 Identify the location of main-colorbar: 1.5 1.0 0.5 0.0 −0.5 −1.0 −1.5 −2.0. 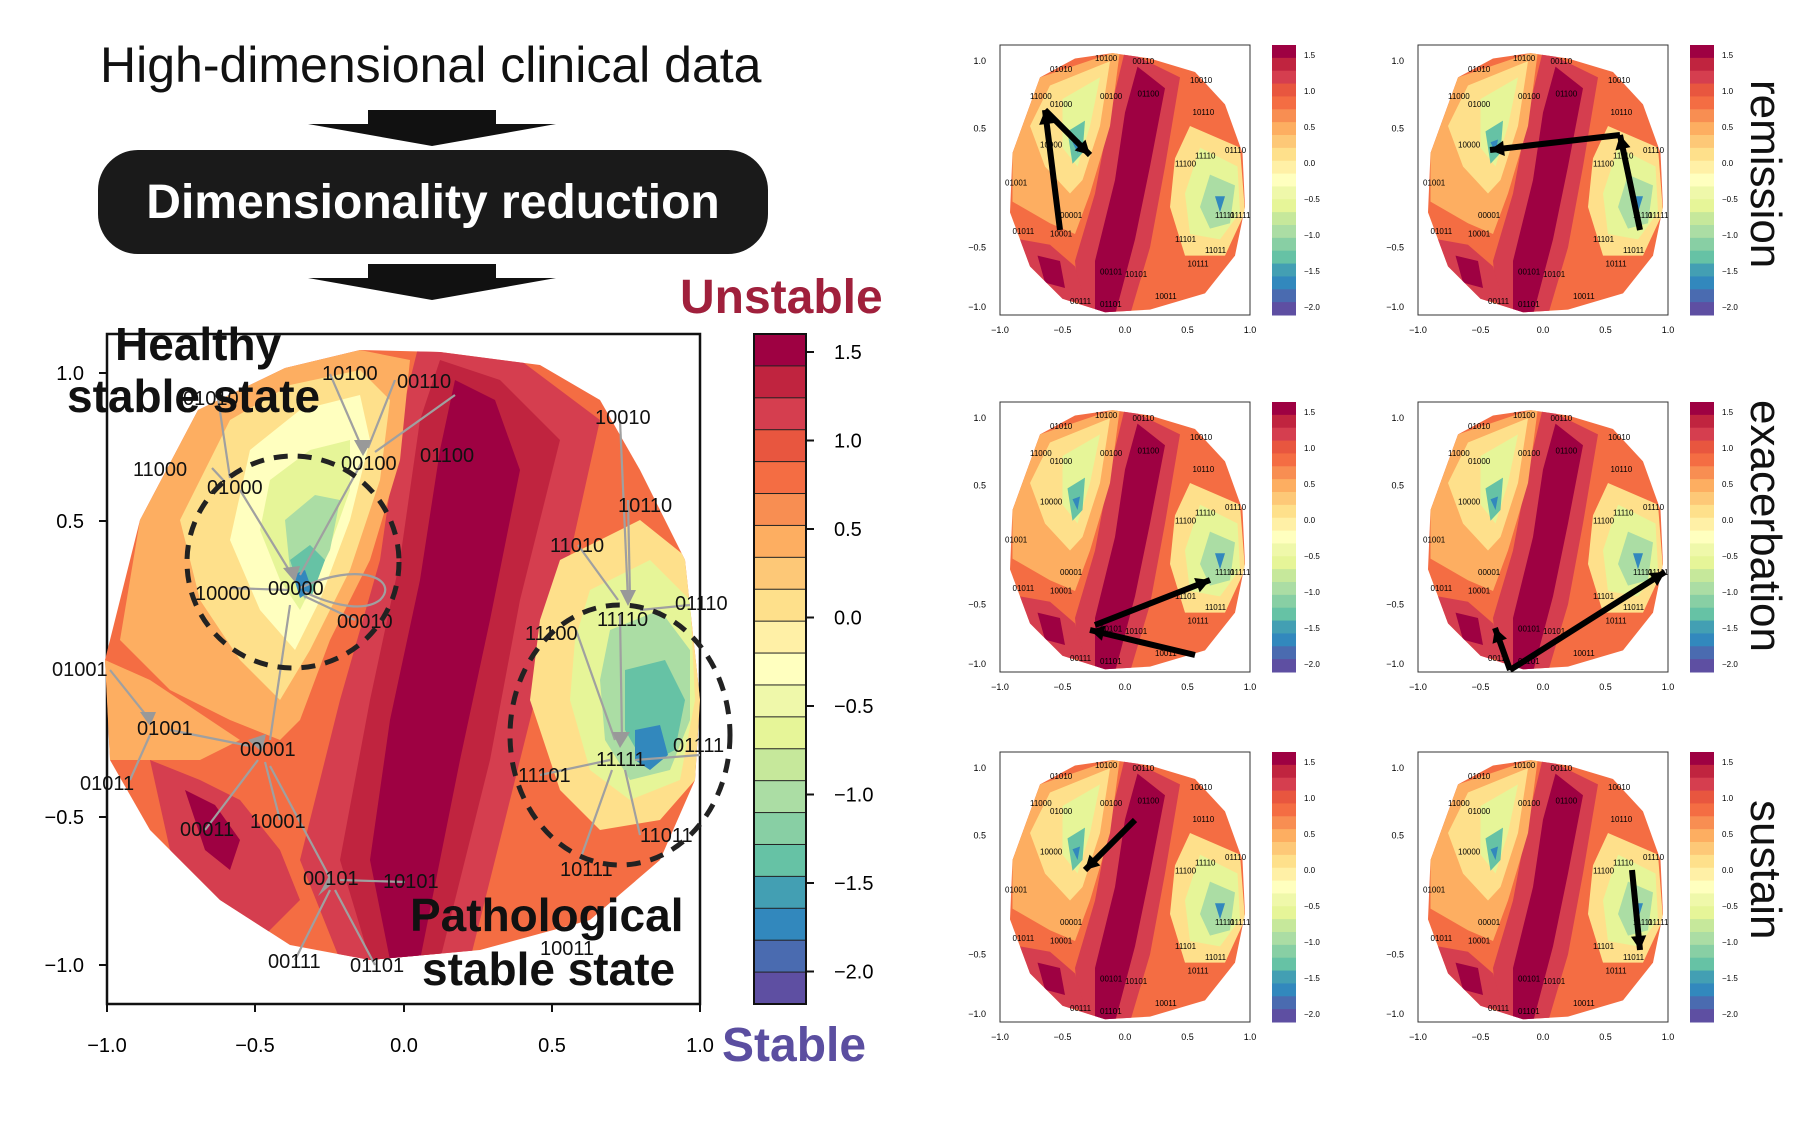
(813, 669).